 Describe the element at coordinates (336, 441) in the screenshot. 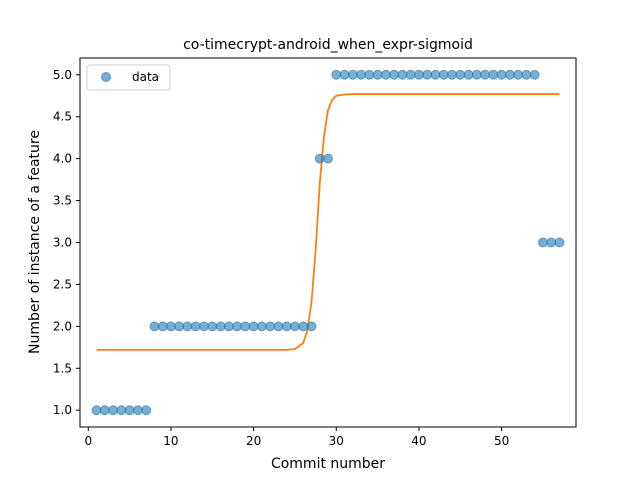

I see `x-tick-label: 30` at that location.